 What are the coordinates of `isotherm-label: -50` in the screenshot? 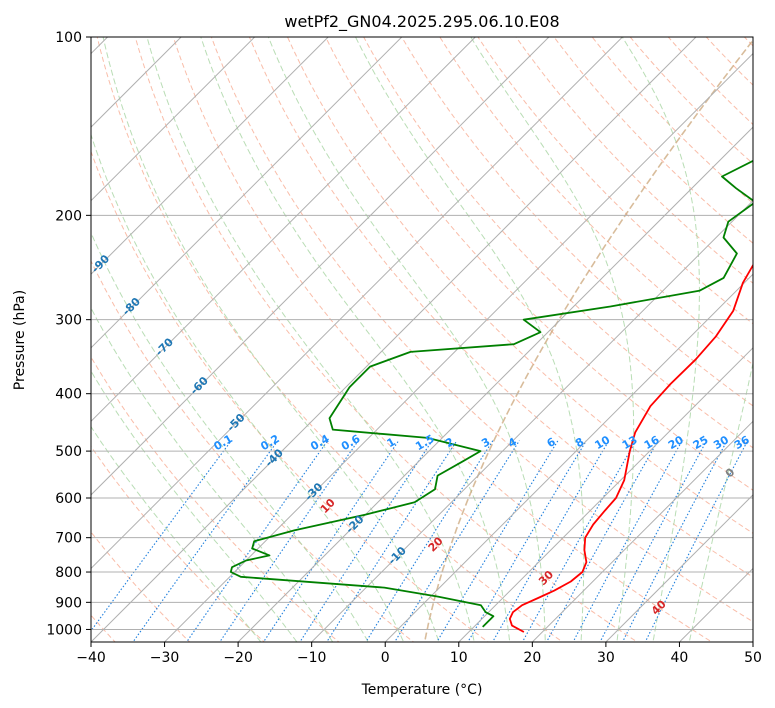 It's located at (235, 422).